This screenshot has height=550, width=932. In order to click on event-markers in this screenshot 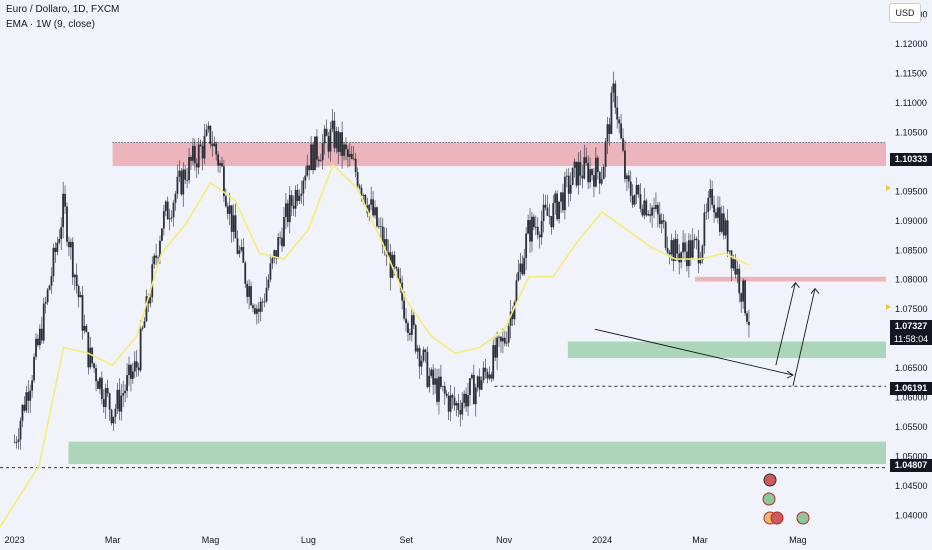, I will do `click(786, 499)`.